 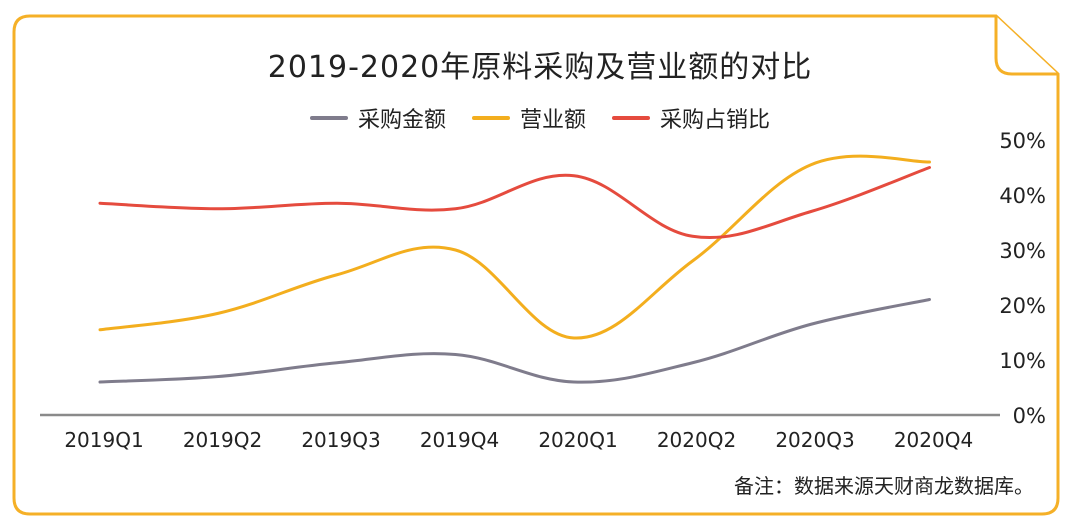 I want to click on legend-label-ratio: 采购占销比, so click(x=715, y=120).